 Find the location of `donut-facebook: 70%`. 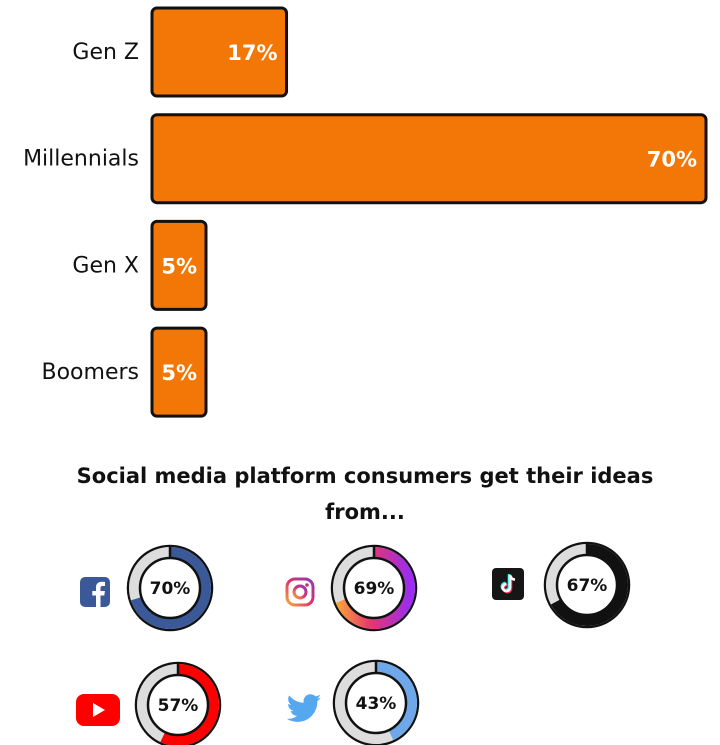

donut-facebook: 70% is located at coordinates (170, 588).